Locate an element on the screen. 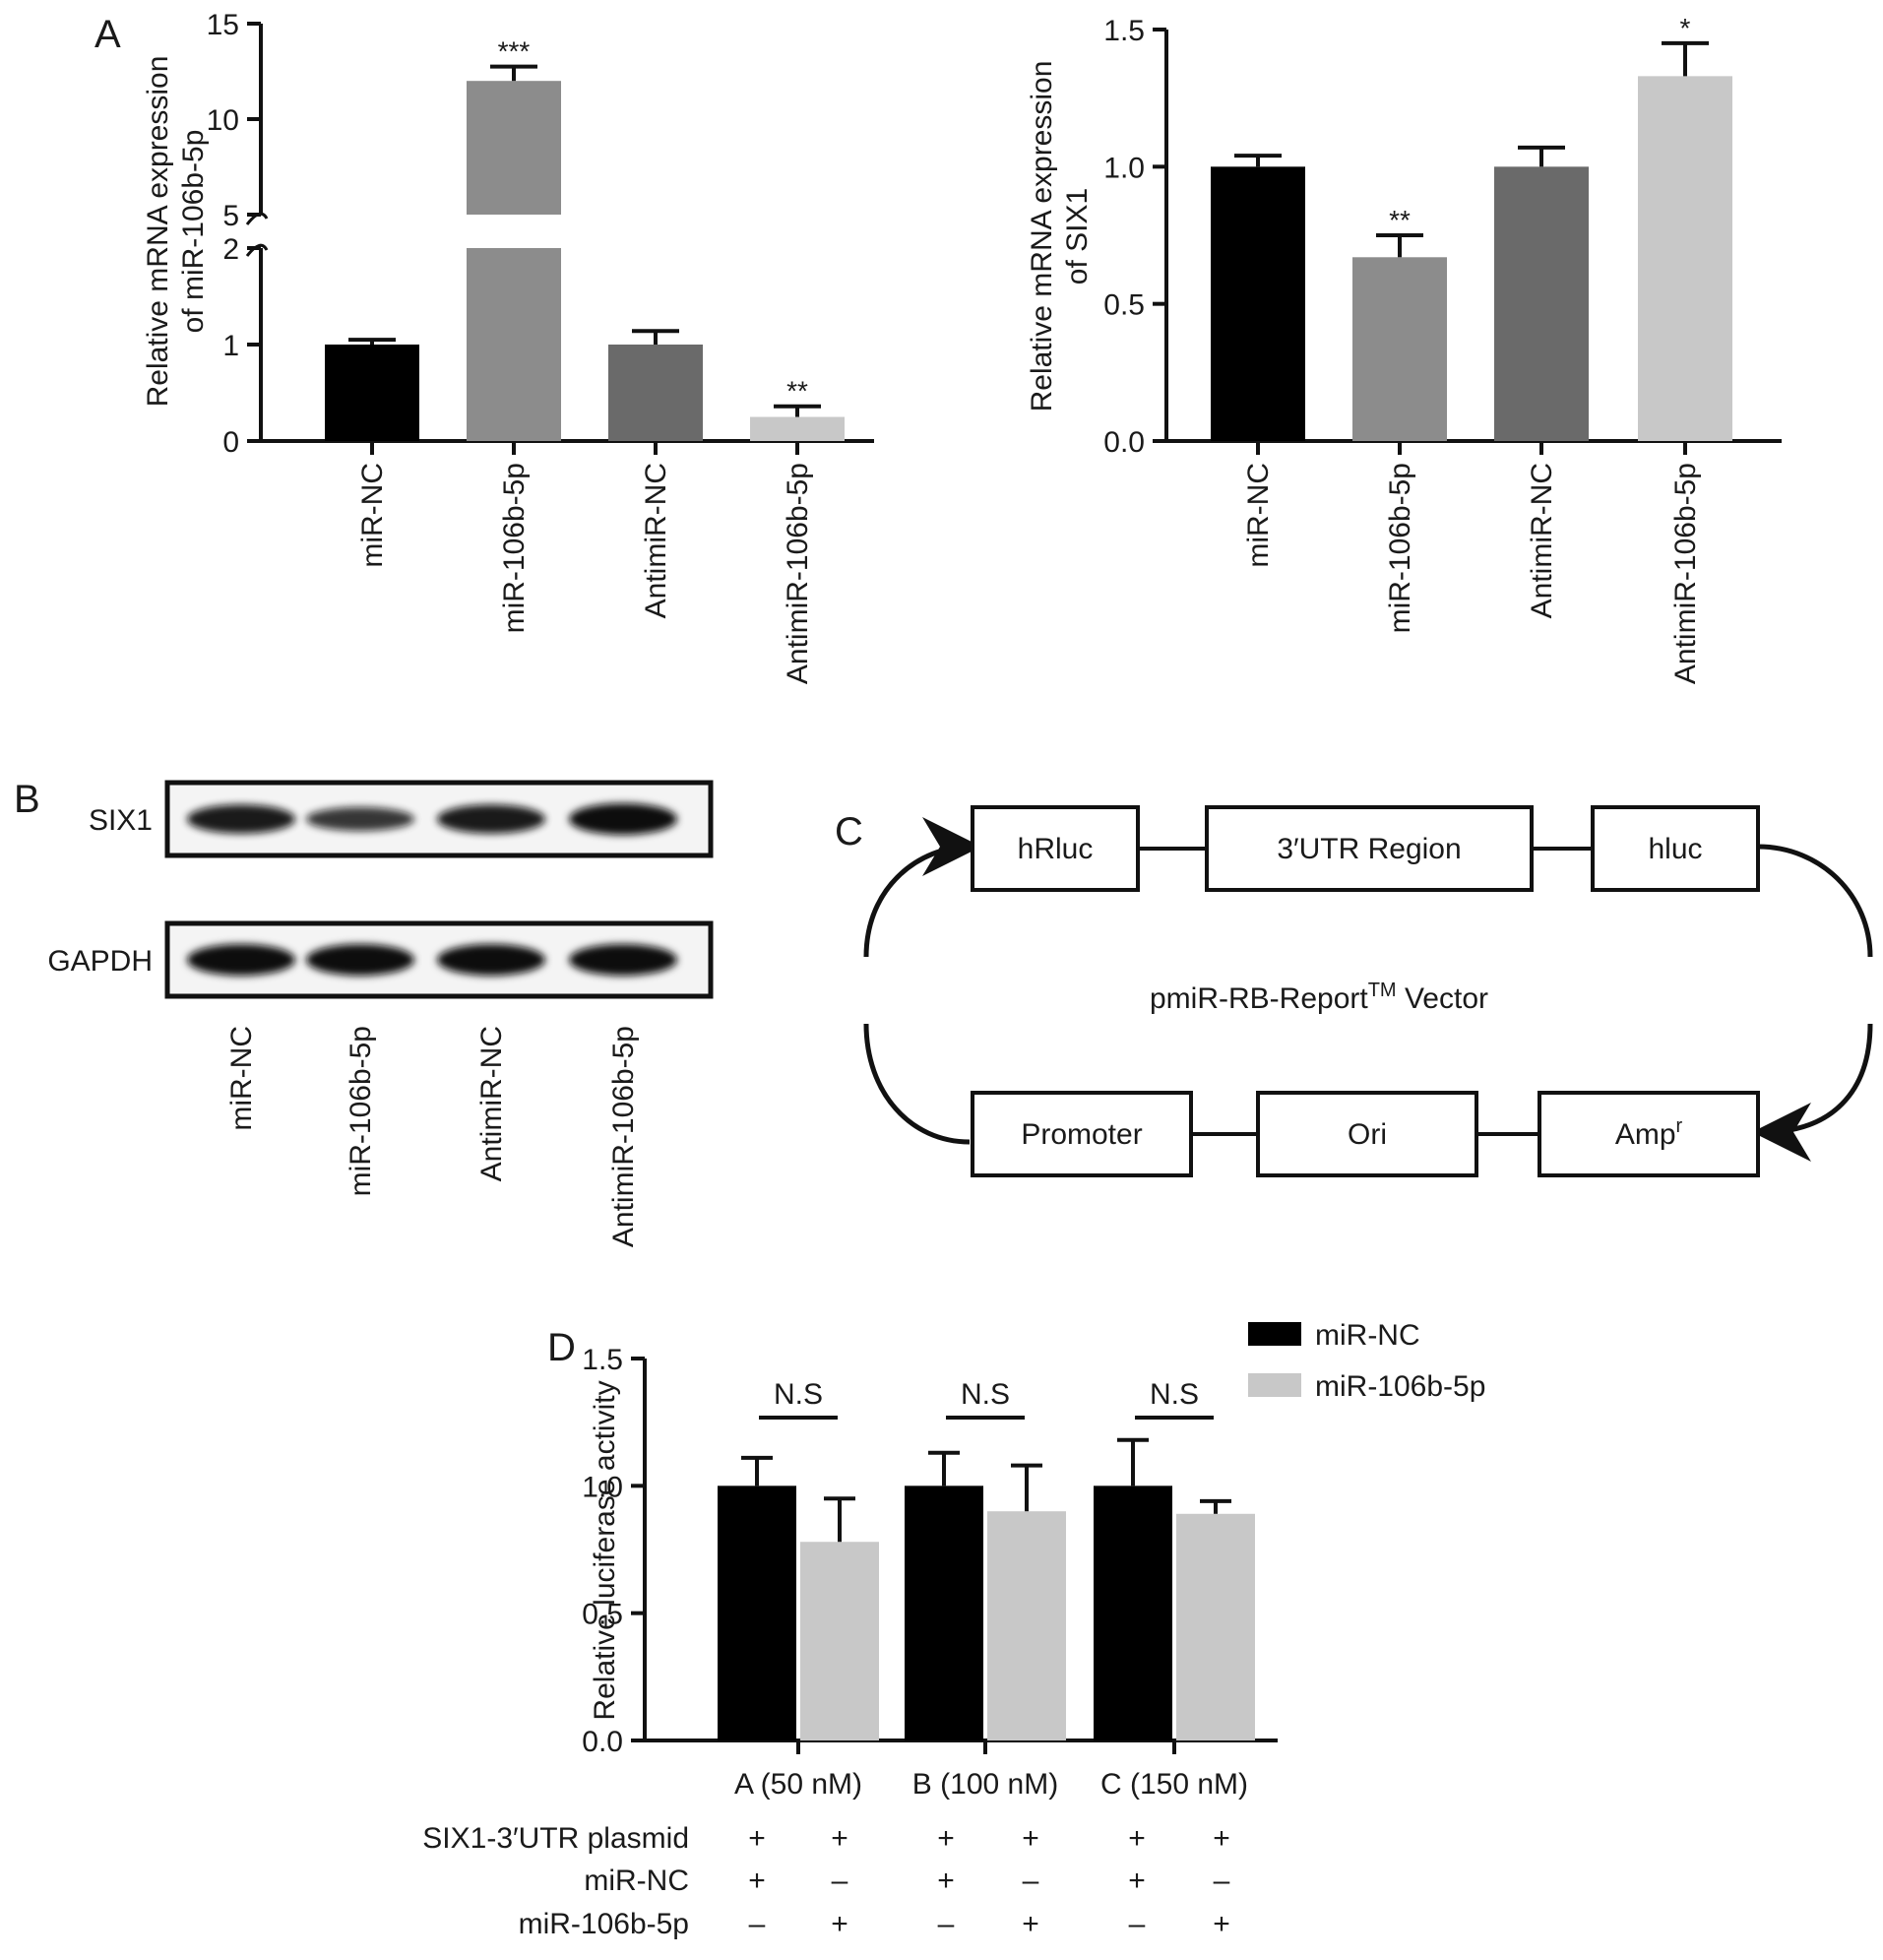 The width and height of the screenshot is (1883, 1960). vector-caption-tm: TM is located at coordinates (1382, 990).